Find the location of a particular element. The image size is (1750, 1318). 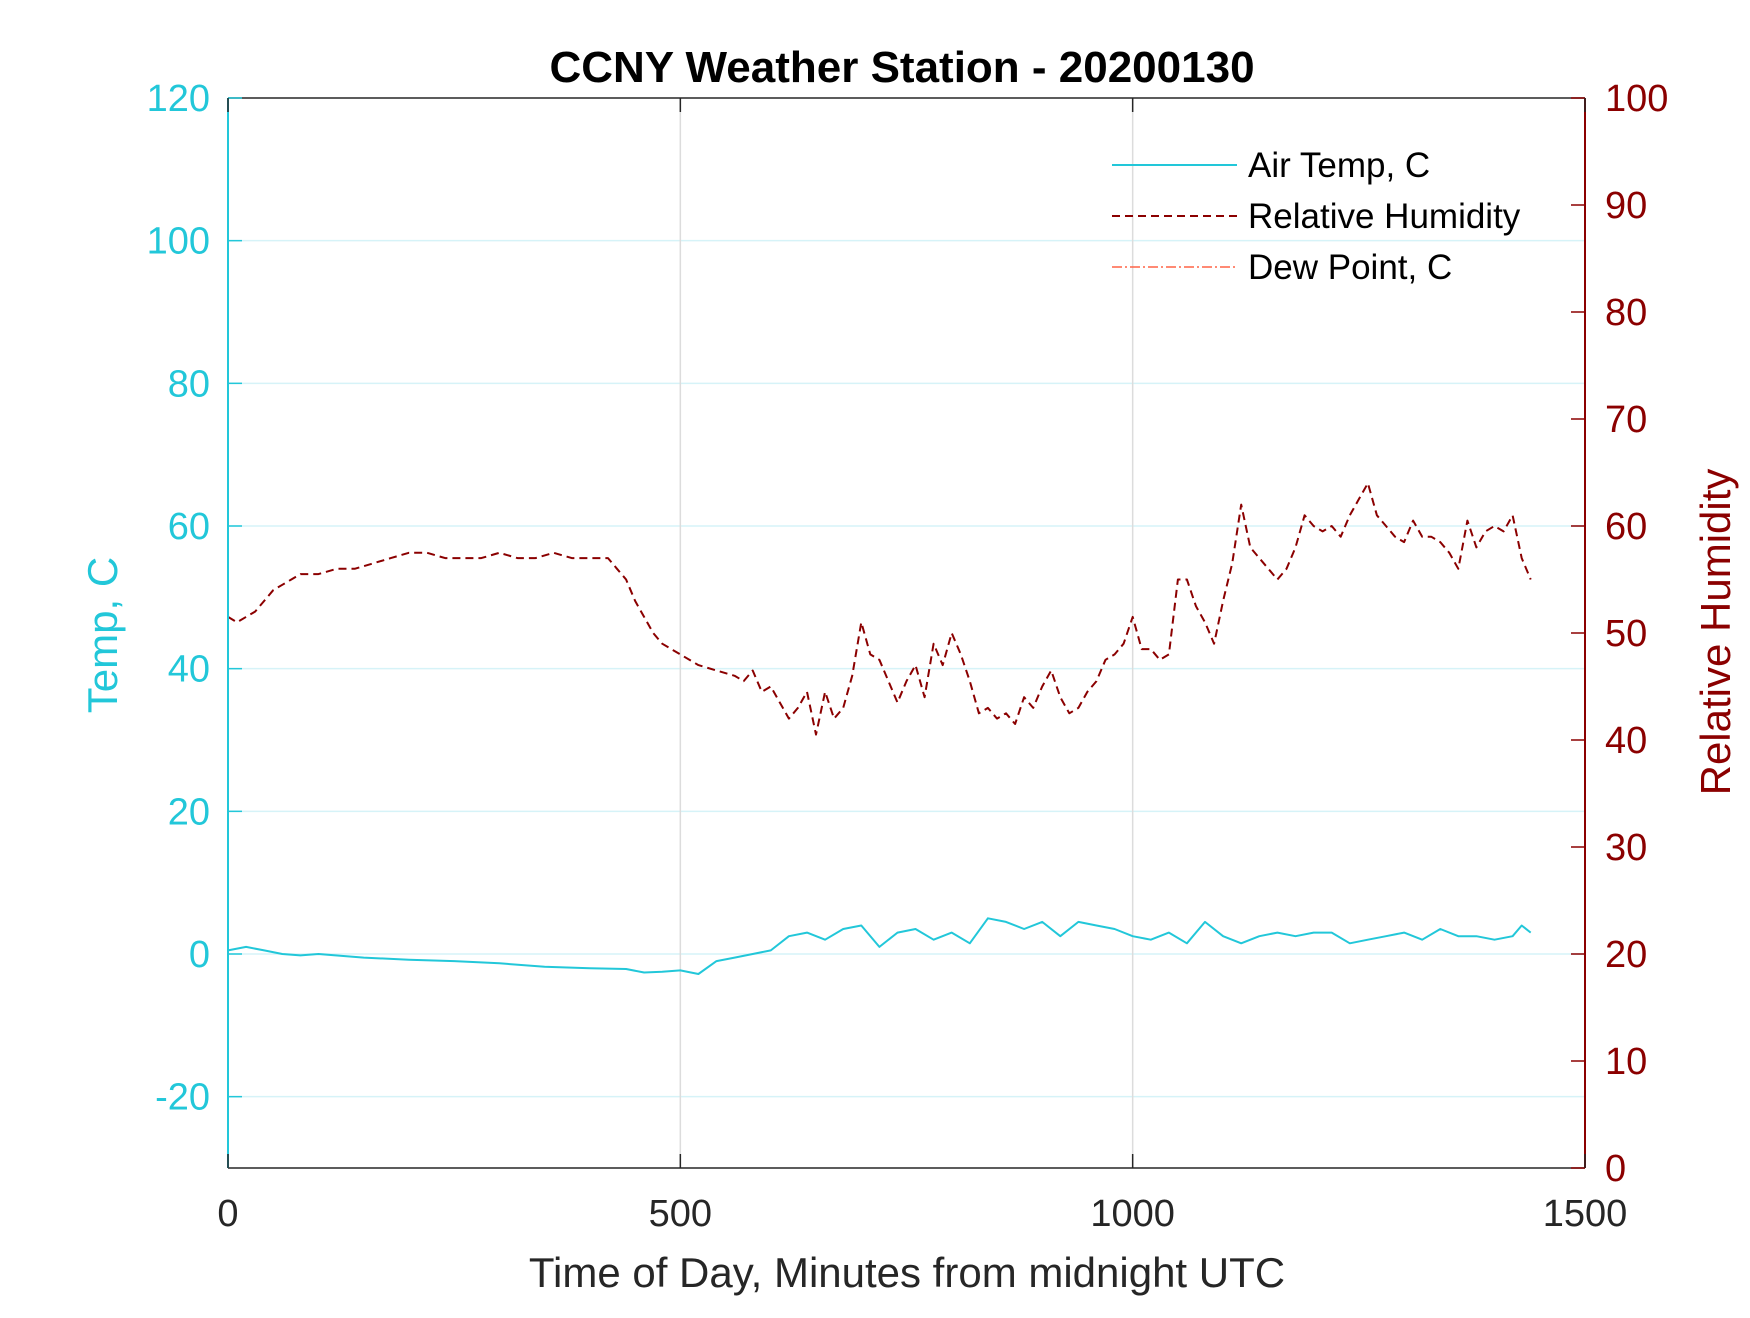

y-tick-label-right: 10 is located at coordinates (1626, 1062).